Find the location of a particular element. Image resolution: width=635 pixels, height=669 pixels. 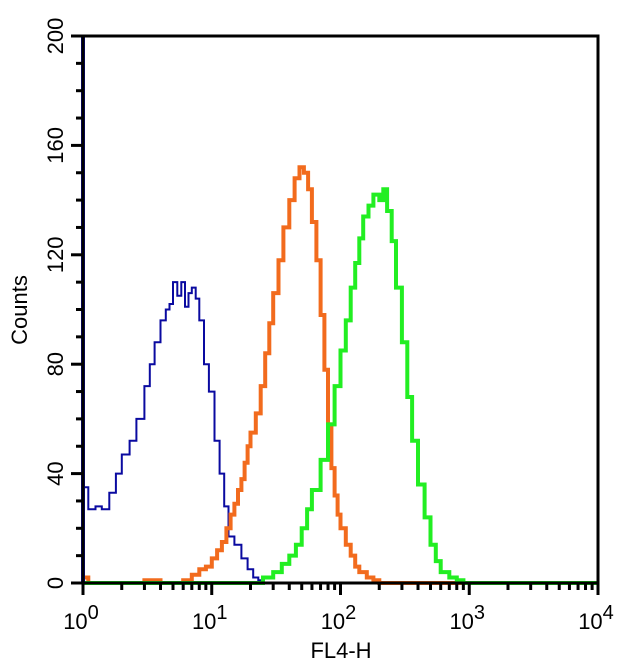

y-axis: 0 40 80 120 160 200 is located at coordinates (63, 303).